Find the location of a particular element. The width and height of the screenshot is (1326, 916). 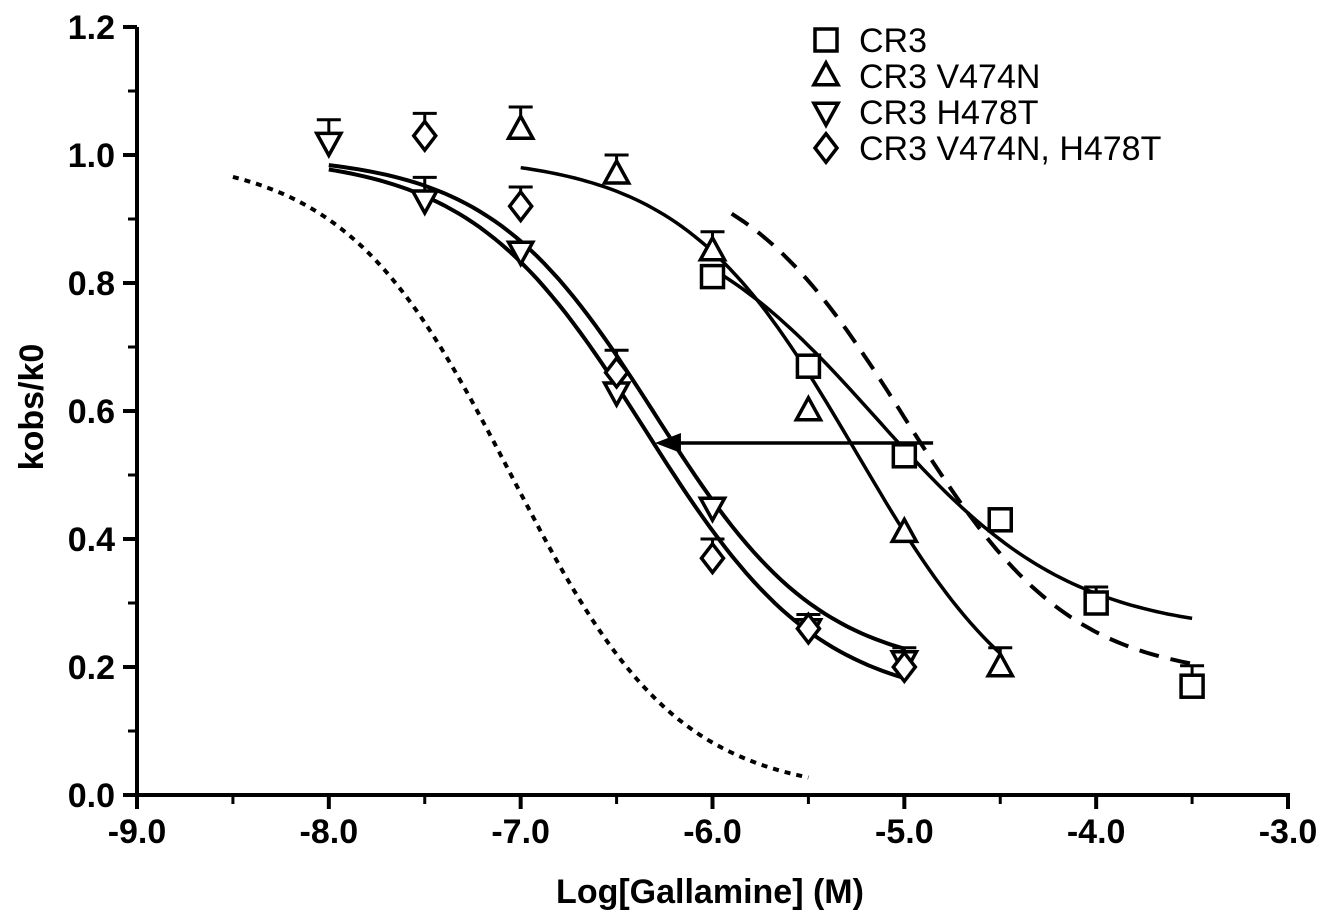

y-axis-label: kobs/k0 is located at coordinates (32, 407).